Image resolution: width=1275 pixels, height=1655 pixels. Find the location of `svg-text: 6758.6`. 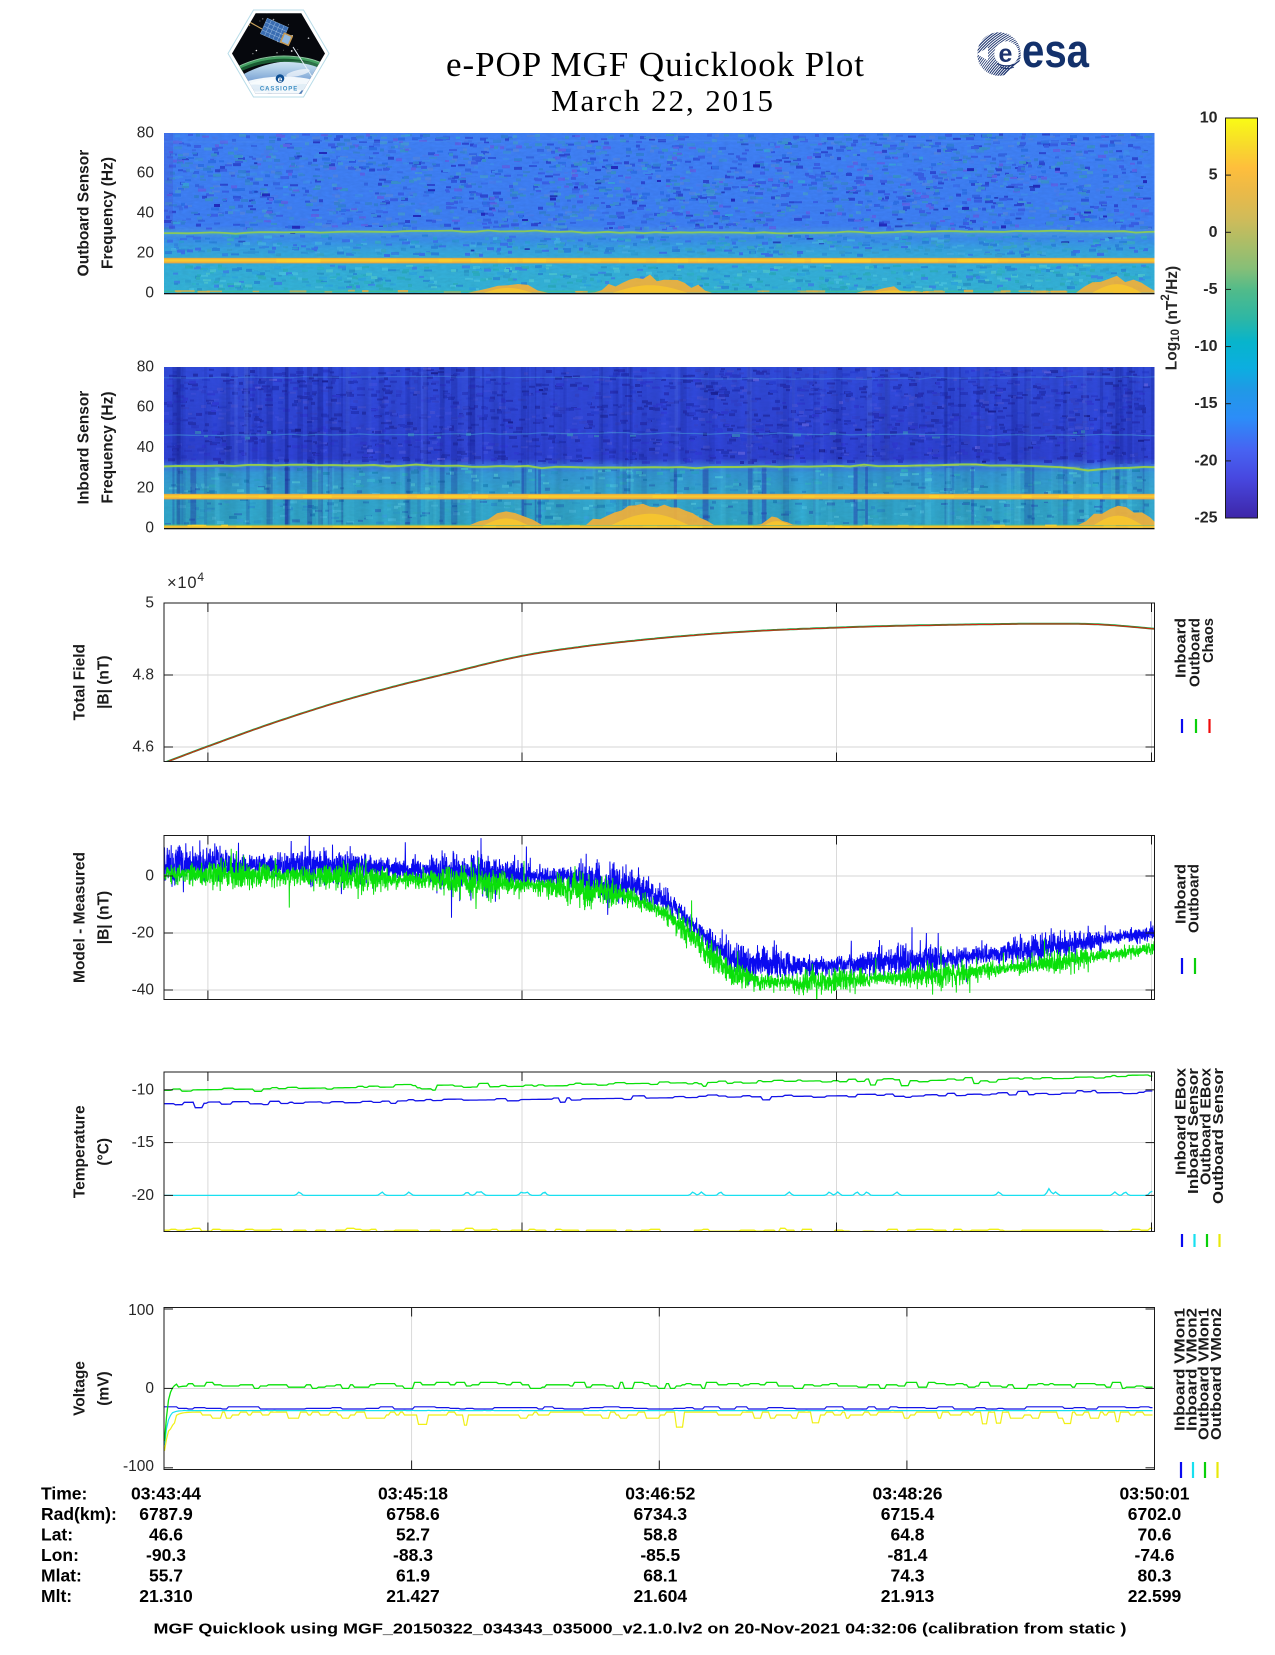

svg-text: 6758.6 is located at coordinates (413, 1514).